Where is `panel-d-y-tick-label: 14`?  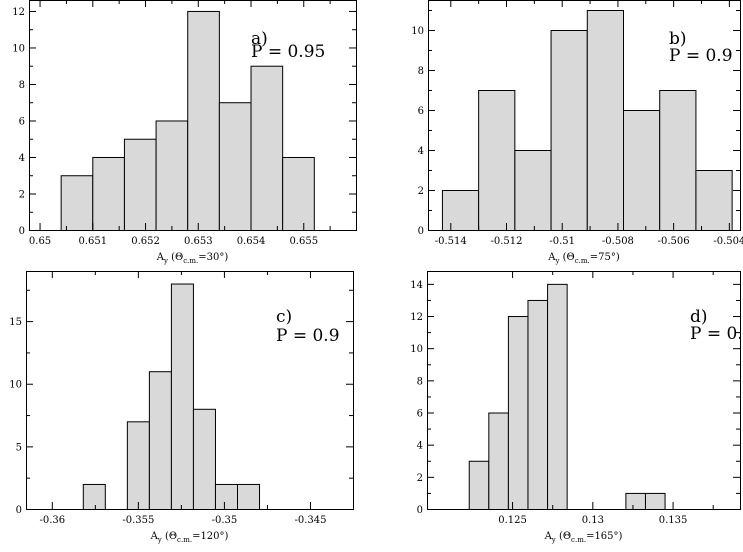
panel-d-y-tick-label: 14 is located at coordinates (416, 285).